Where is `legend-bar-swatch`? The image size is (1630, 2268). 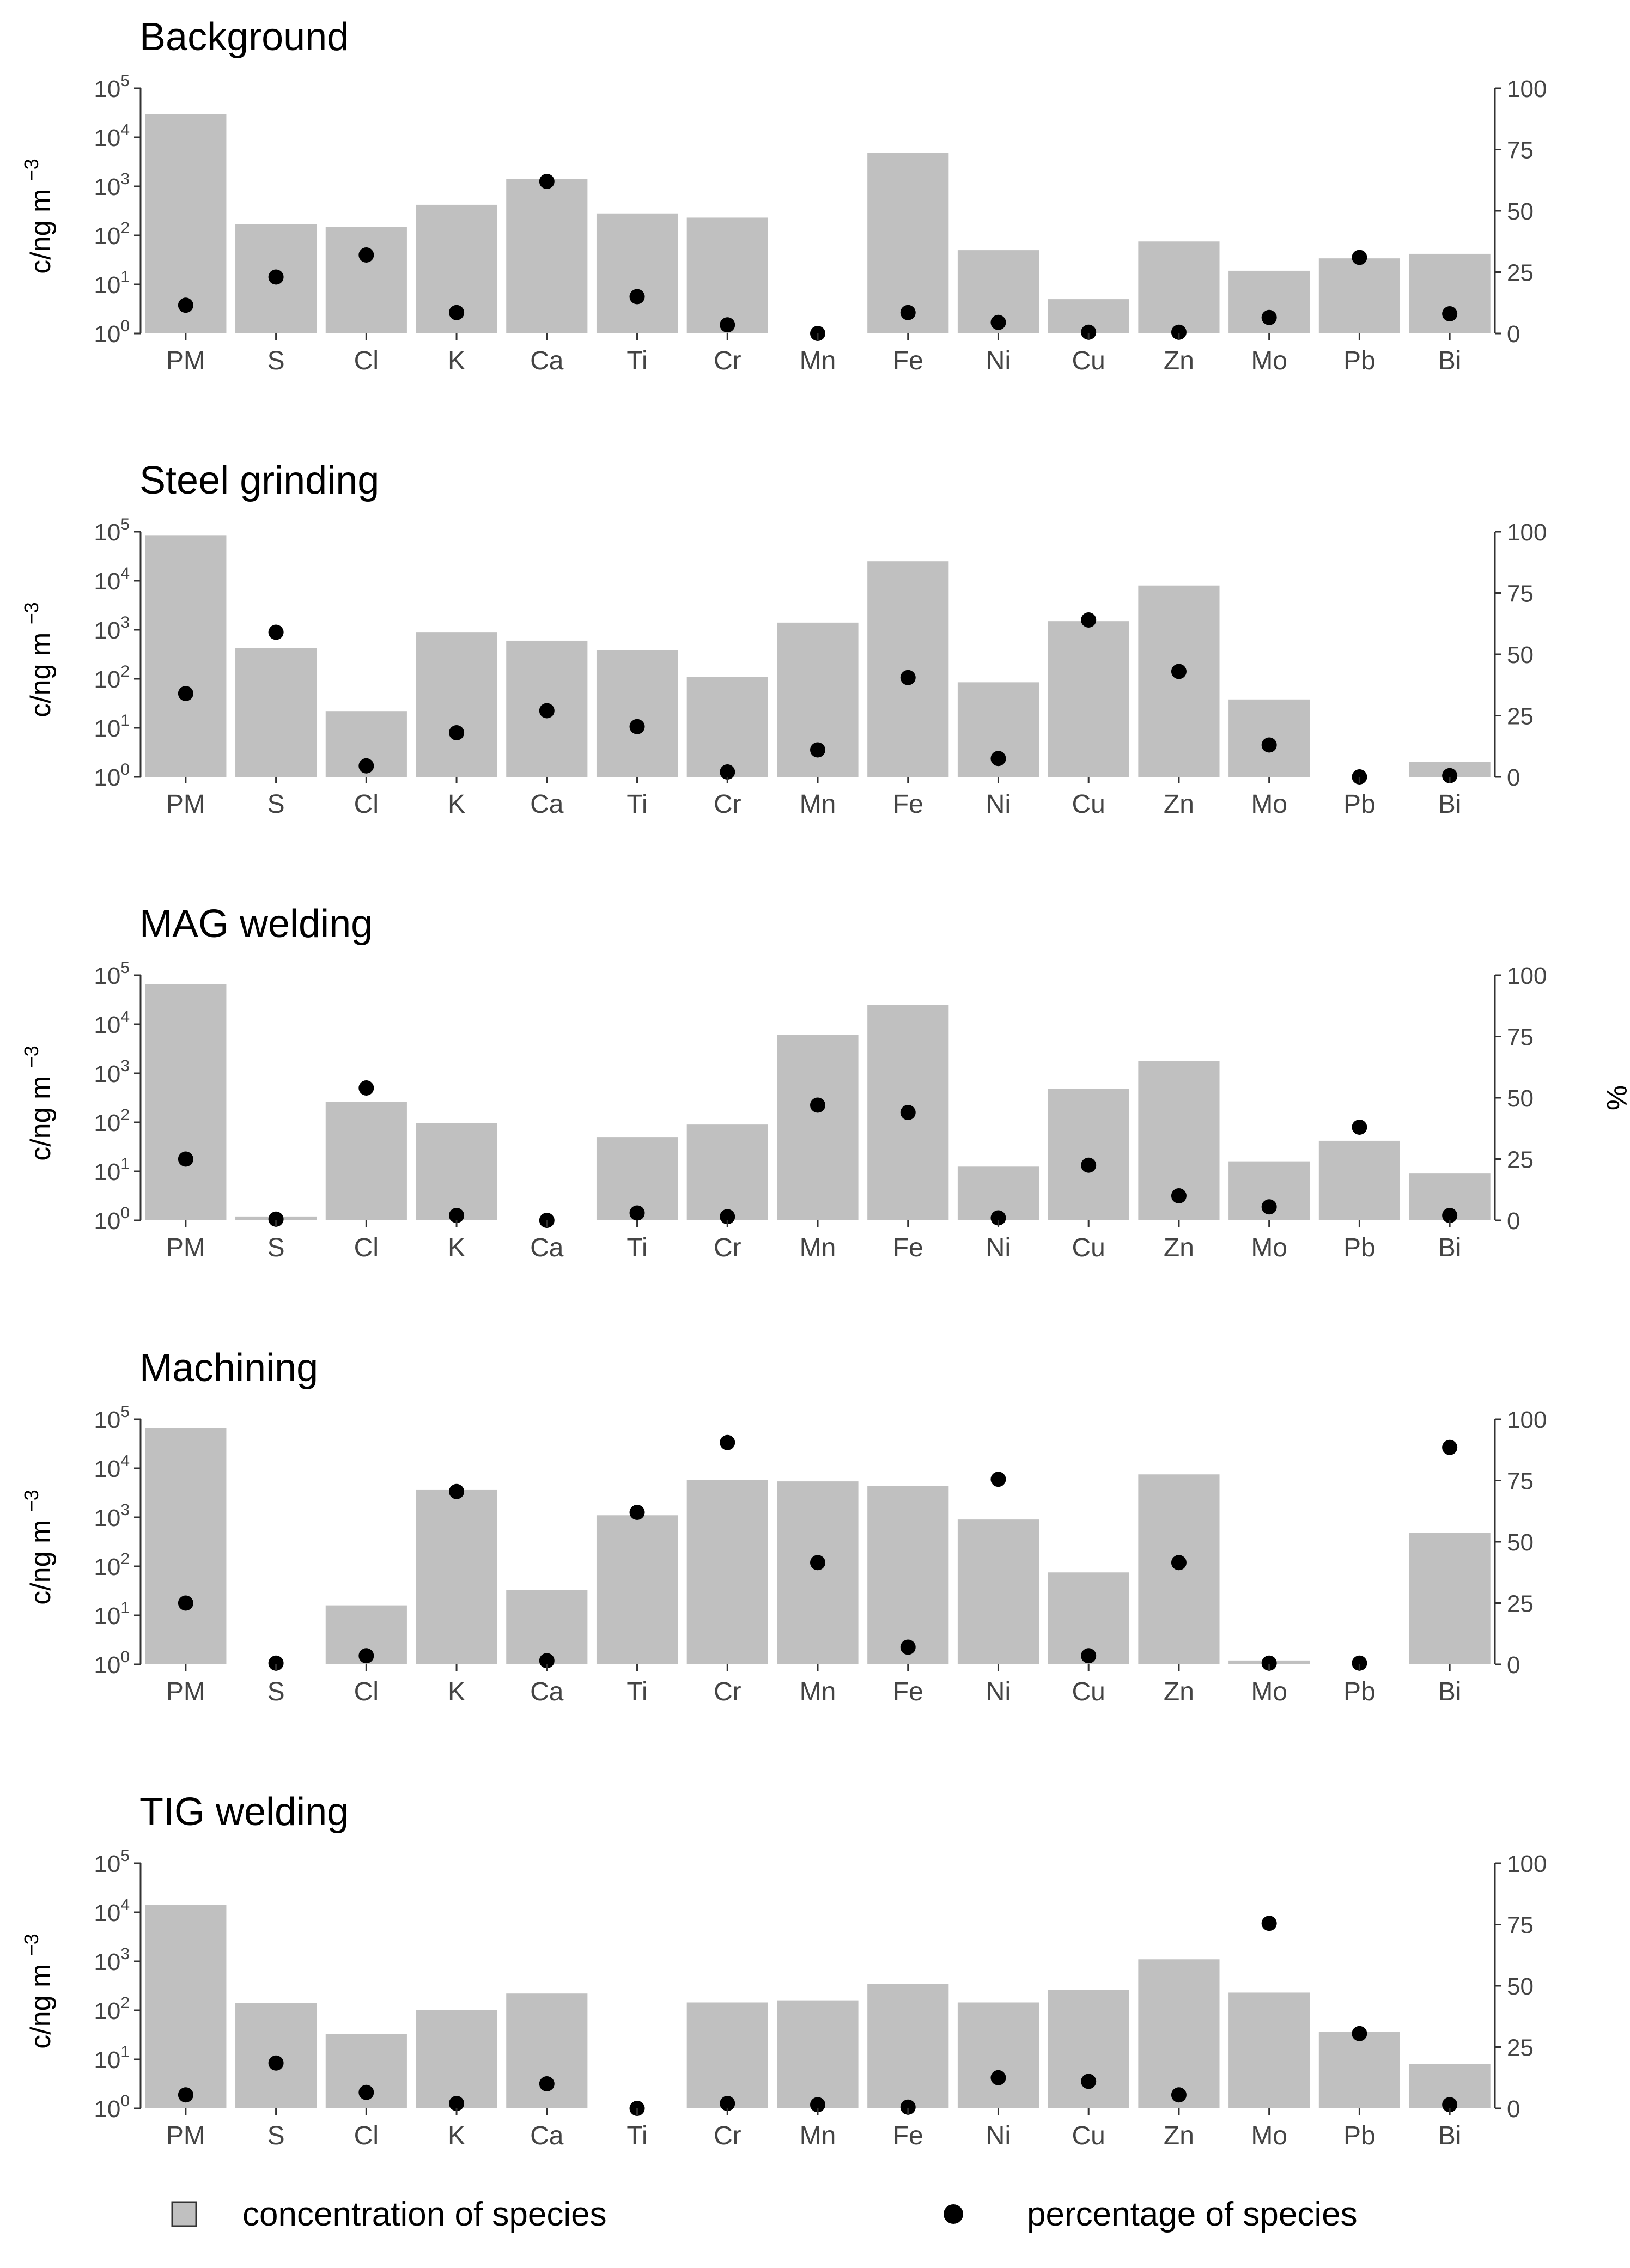
legend-bar-swatch is located at coordinates (184, 2214).